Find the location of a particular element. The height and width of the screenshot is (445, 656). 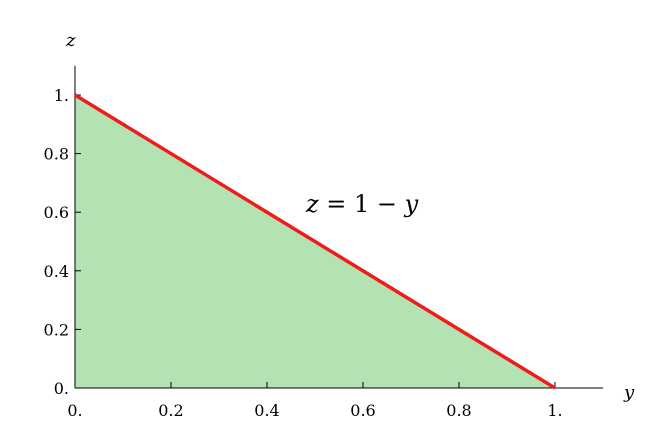

y-axis-title: z is located at coordinates (70, 40).